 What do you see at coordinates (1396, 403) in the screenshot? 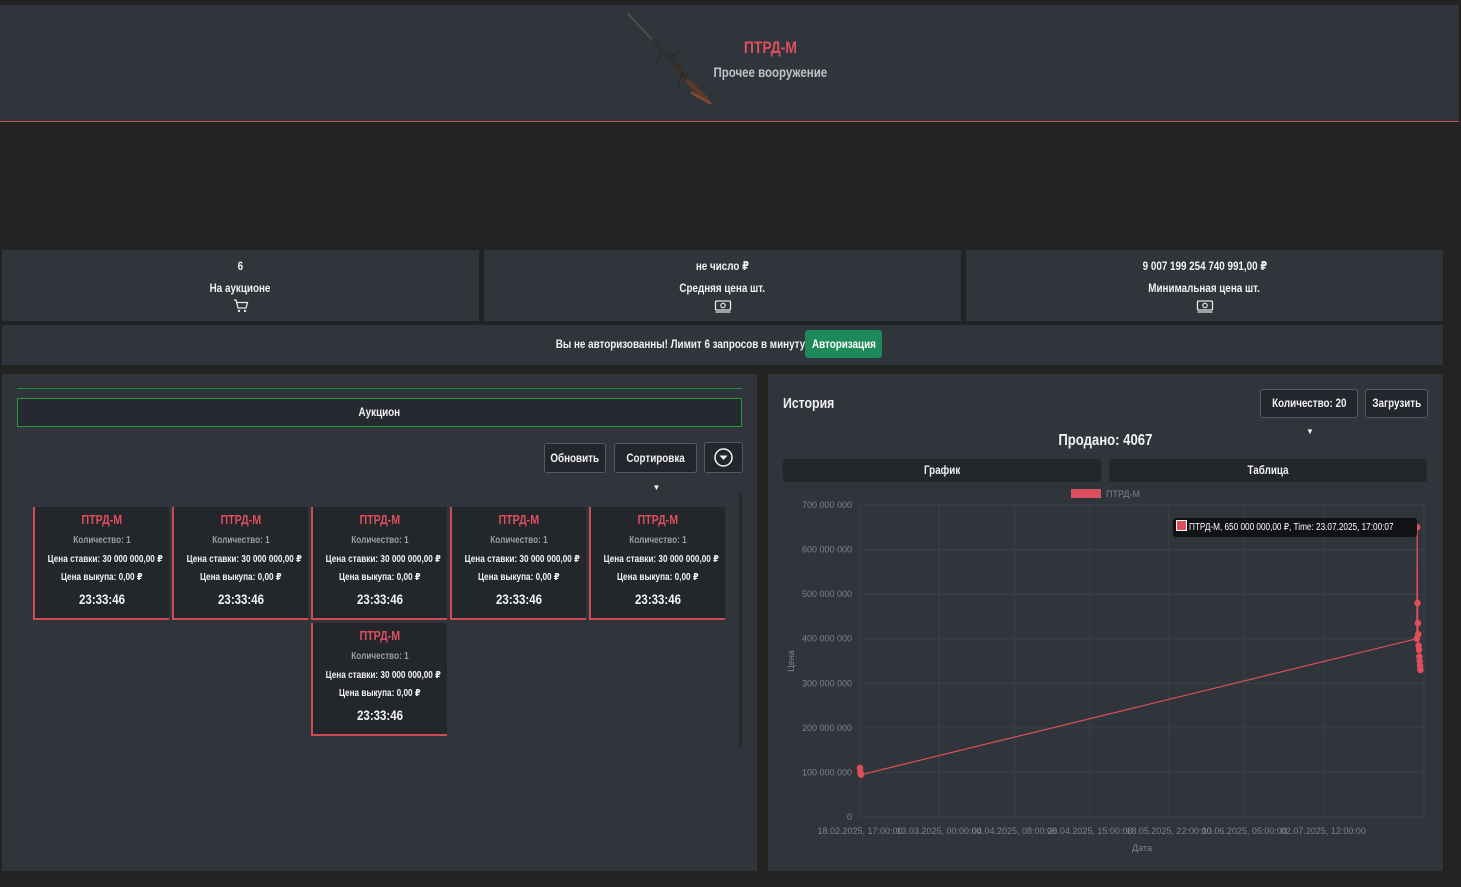
I see `load-button: Загрузить` at bounding box center [1396, 403].